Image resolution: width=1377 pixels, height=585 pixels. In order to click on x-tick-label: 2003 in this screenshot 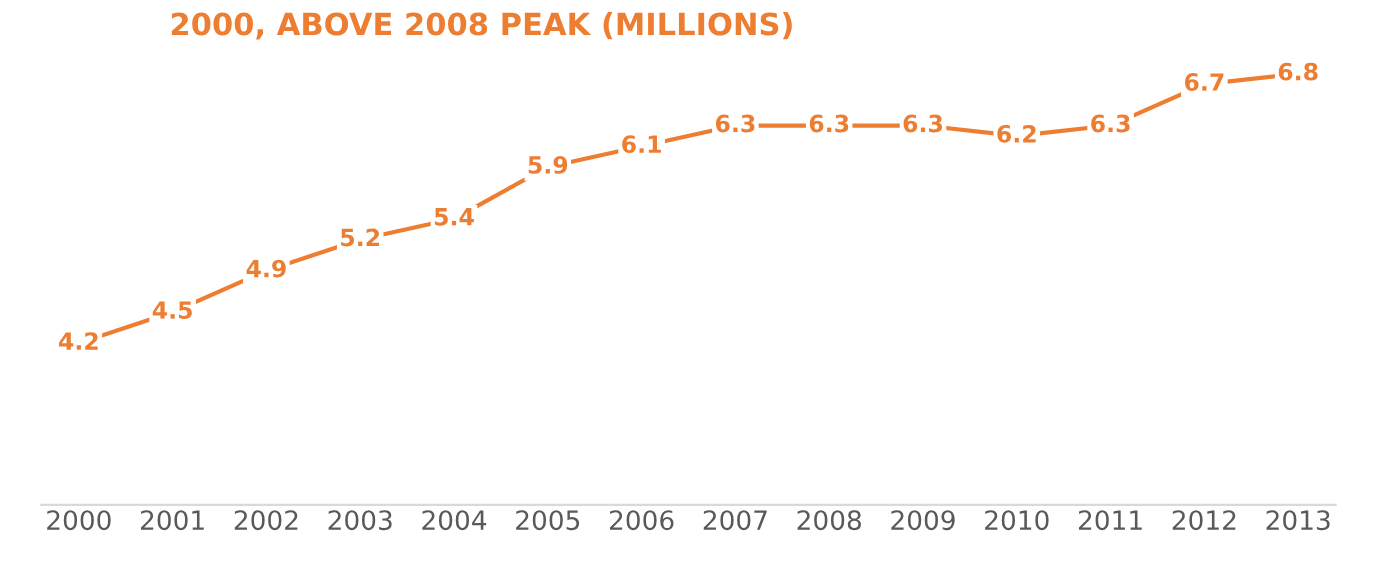, I will do `click(360, 520)`.